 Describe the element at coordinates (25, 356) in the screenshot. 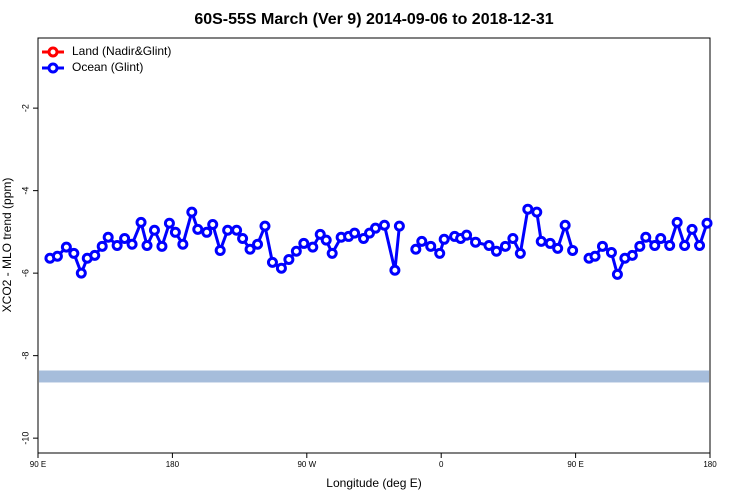

I see `y-tick-label: -8` at that location.